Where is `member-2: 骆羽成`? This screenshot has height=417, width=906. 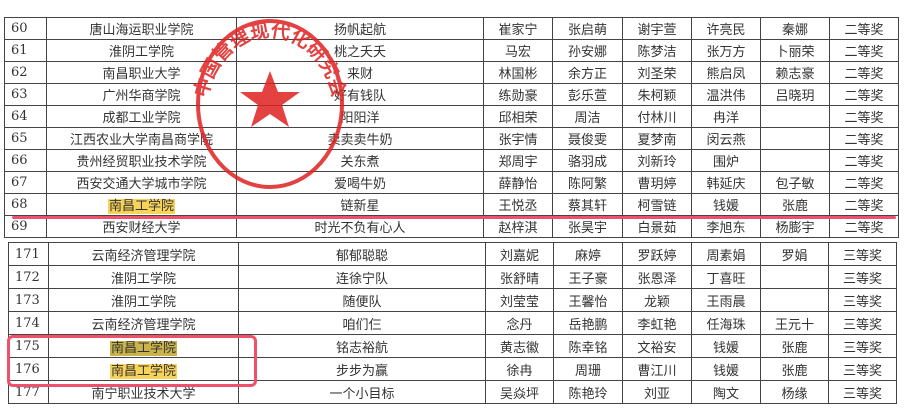 member-2: 骆羽成 is located at coordinates (587, 162).